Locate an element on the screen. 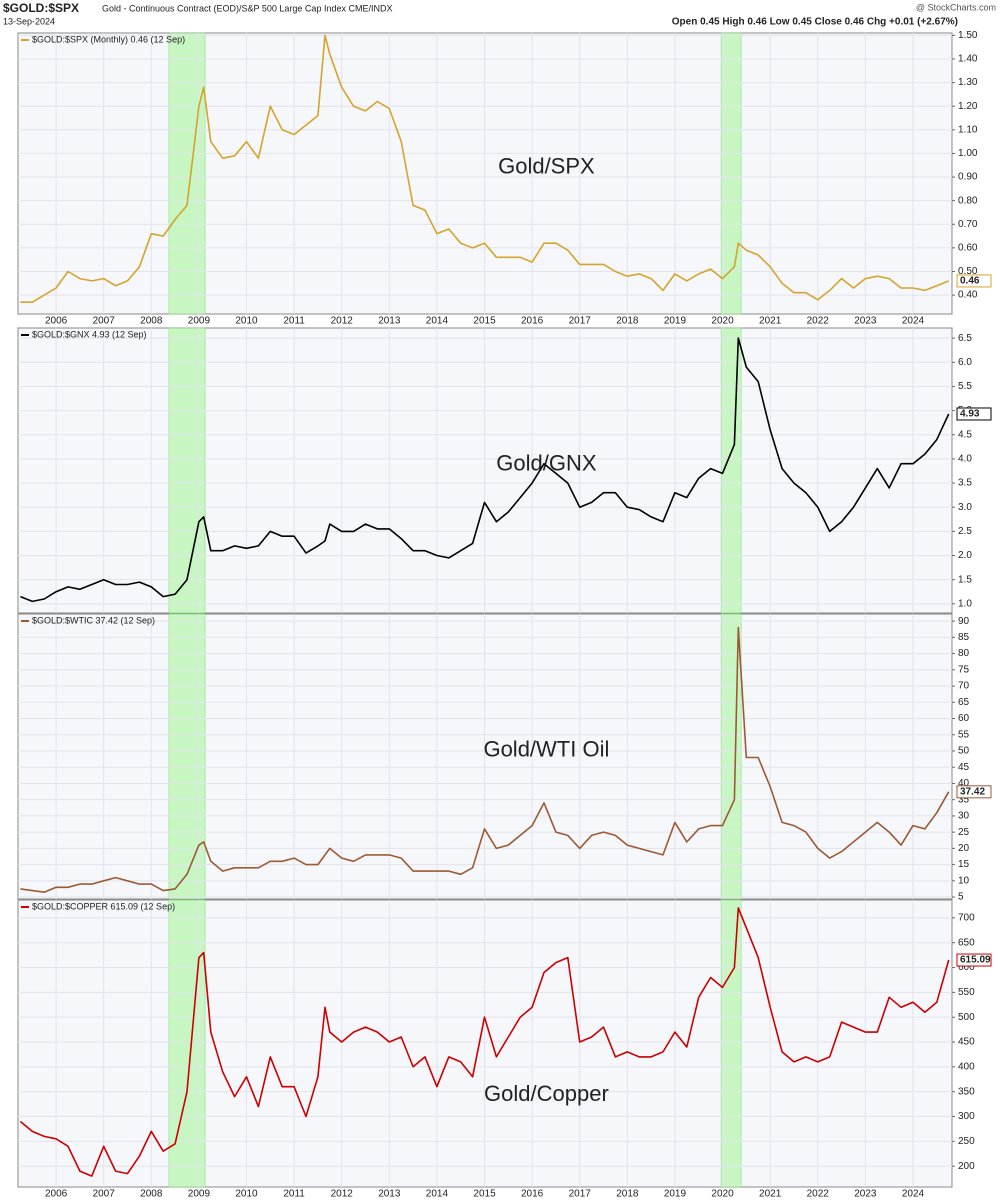 The width and height of the screenshot is (1000, 1200). y-tick-label: 0.70 is located at coordinates (968, 224).